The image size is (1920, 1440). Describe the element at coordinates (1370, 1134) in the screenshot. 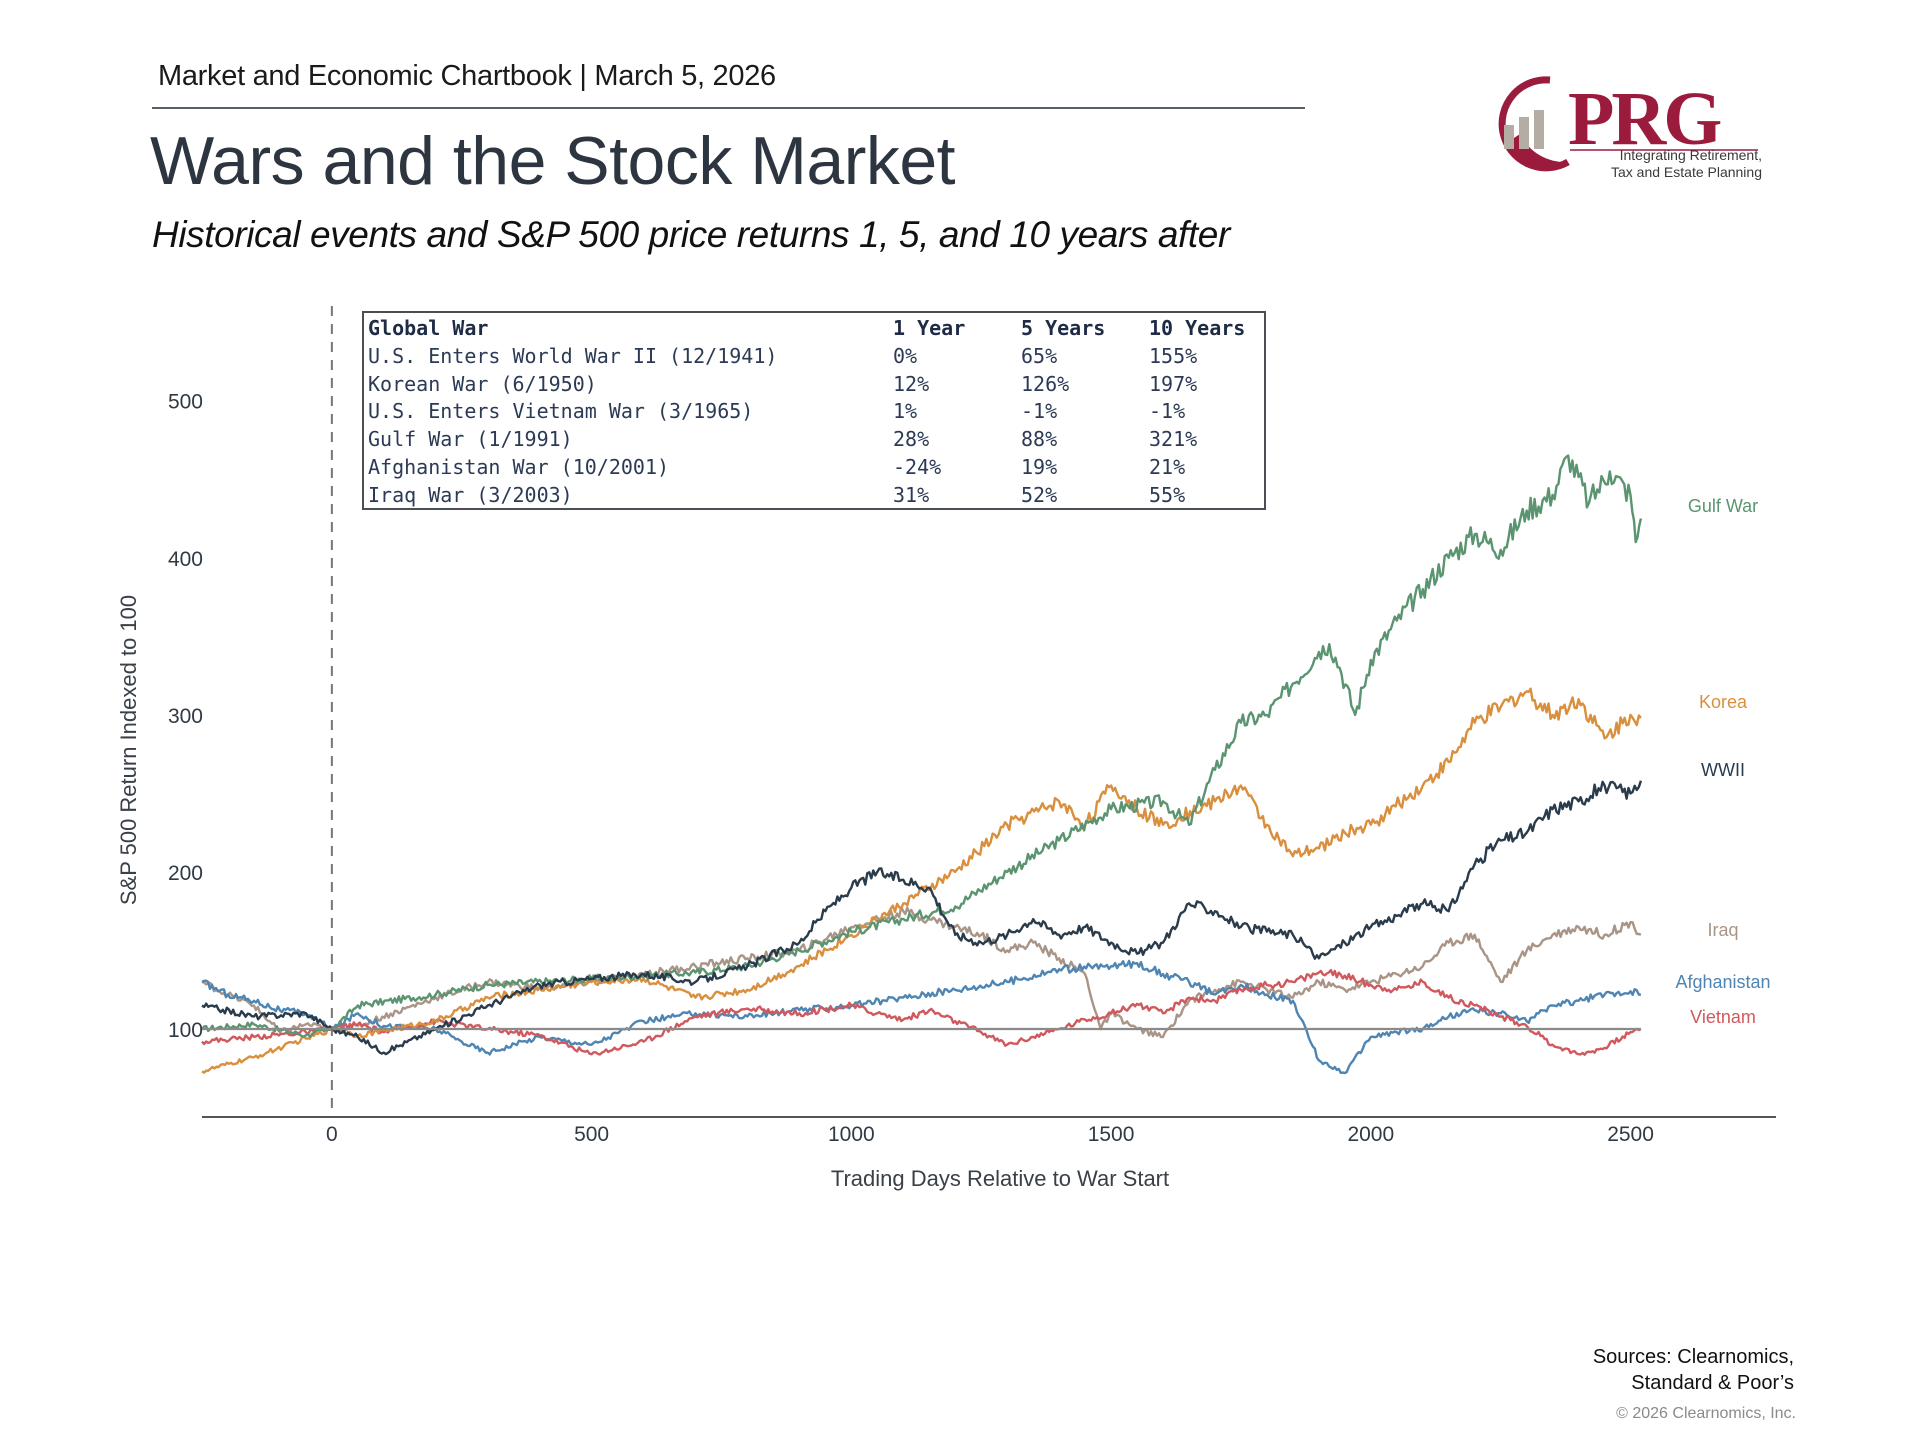

I see `x-tick-label: 2000` at that location.